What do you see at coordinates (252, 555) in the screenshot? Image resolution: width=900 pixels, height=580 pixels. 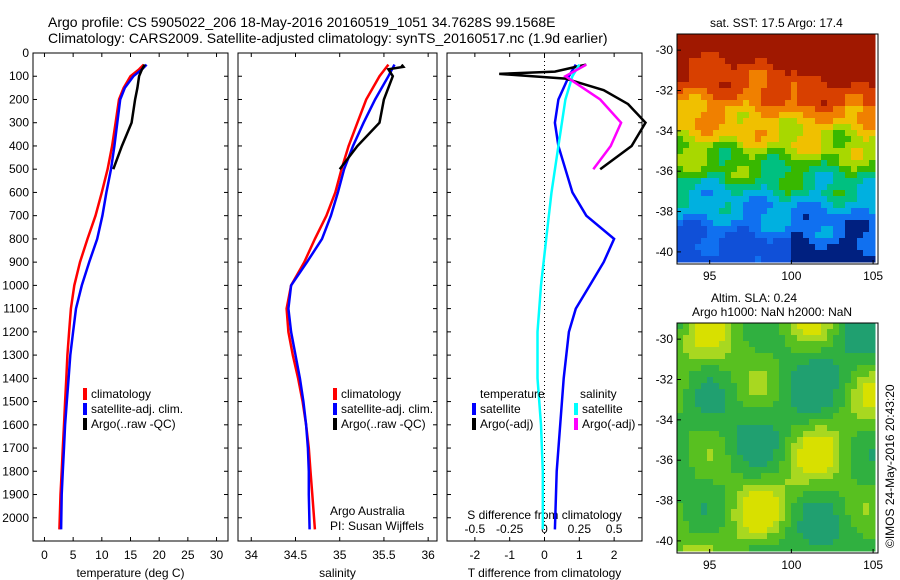 I see `x-tick-label: 34` at bounding box center [252, 555].